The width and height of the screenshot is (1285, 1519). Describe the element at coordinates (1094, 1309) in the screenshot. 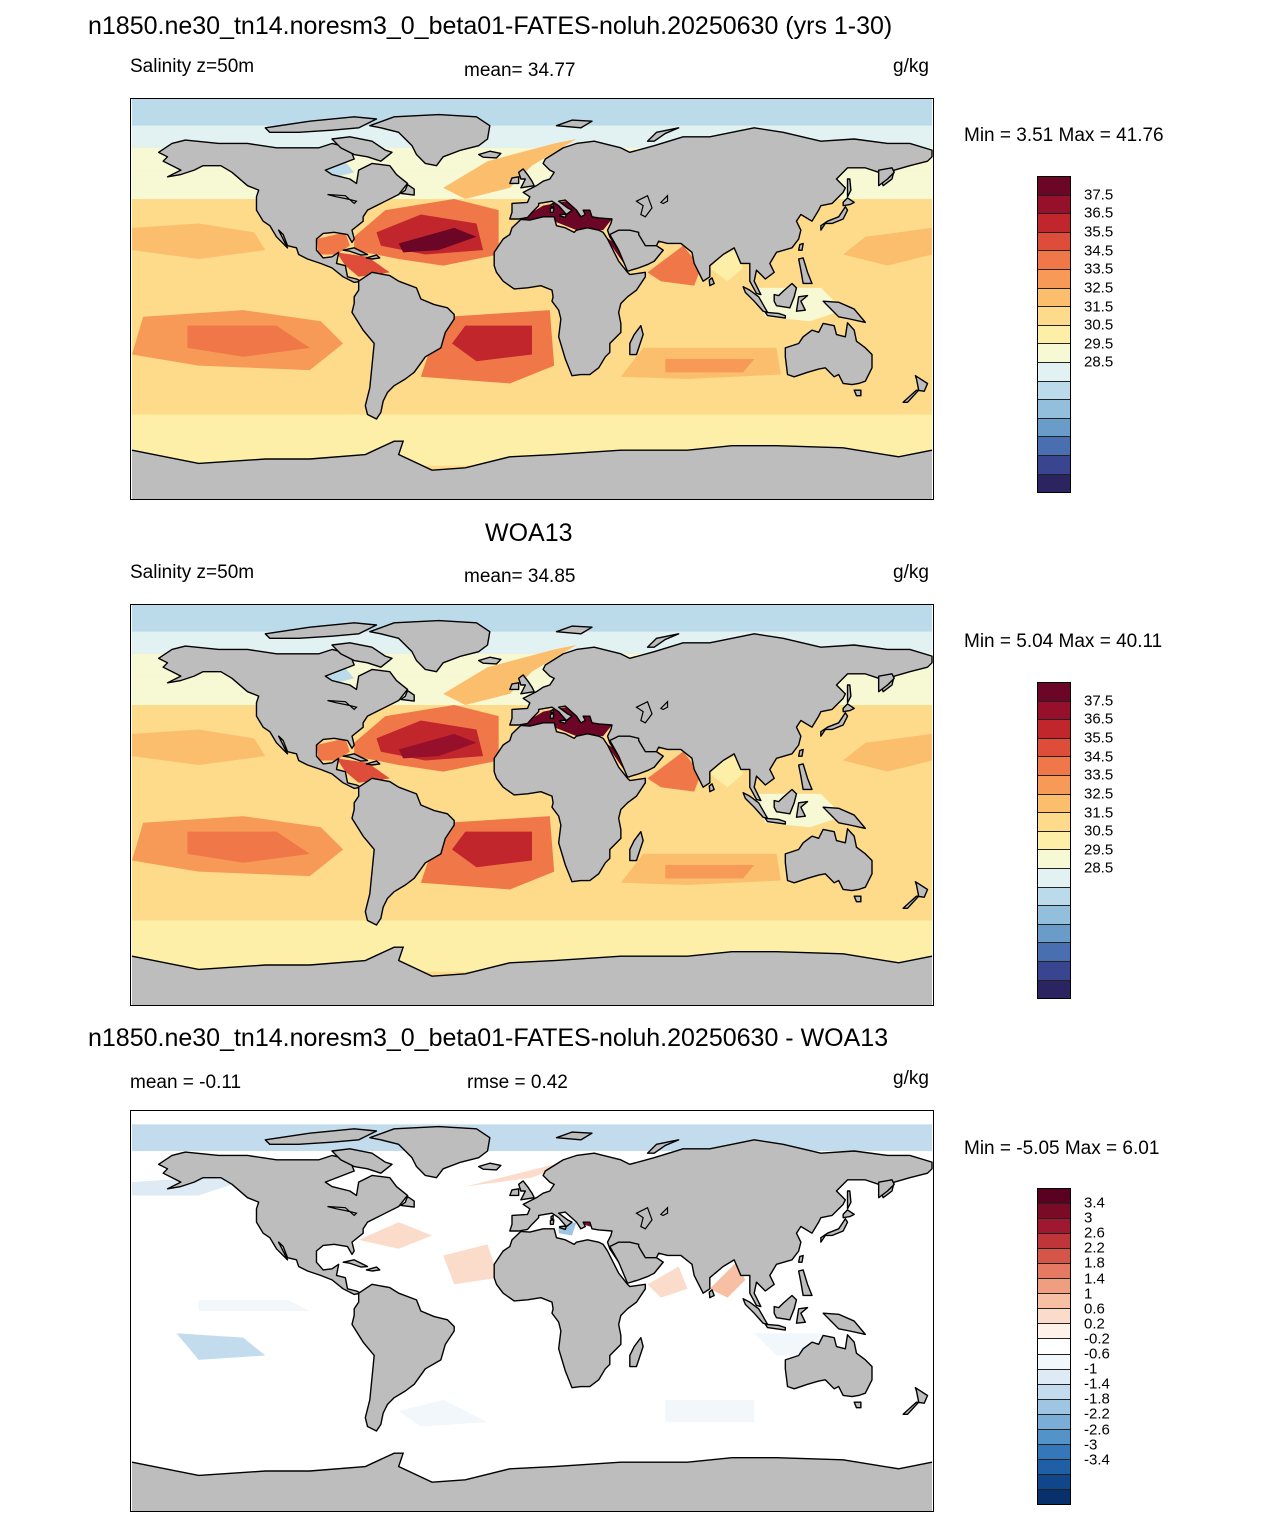

I see `colorbar-tick-label: 0.6` at that location.